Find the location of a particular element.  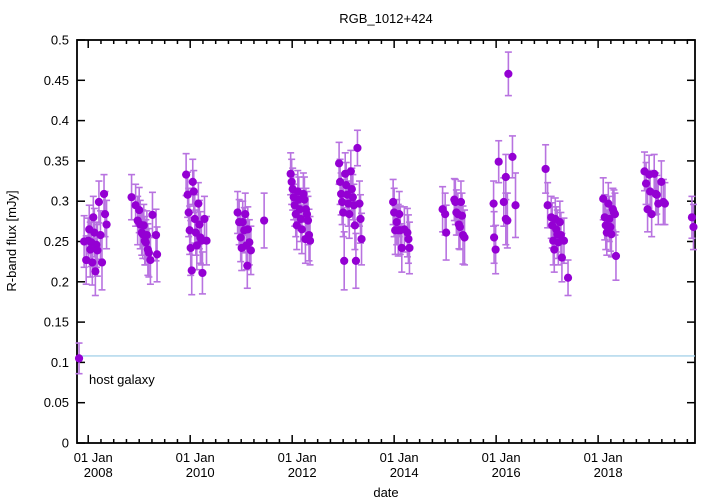

y-tick-label: 0.35 is located at coordinates (56, 160).